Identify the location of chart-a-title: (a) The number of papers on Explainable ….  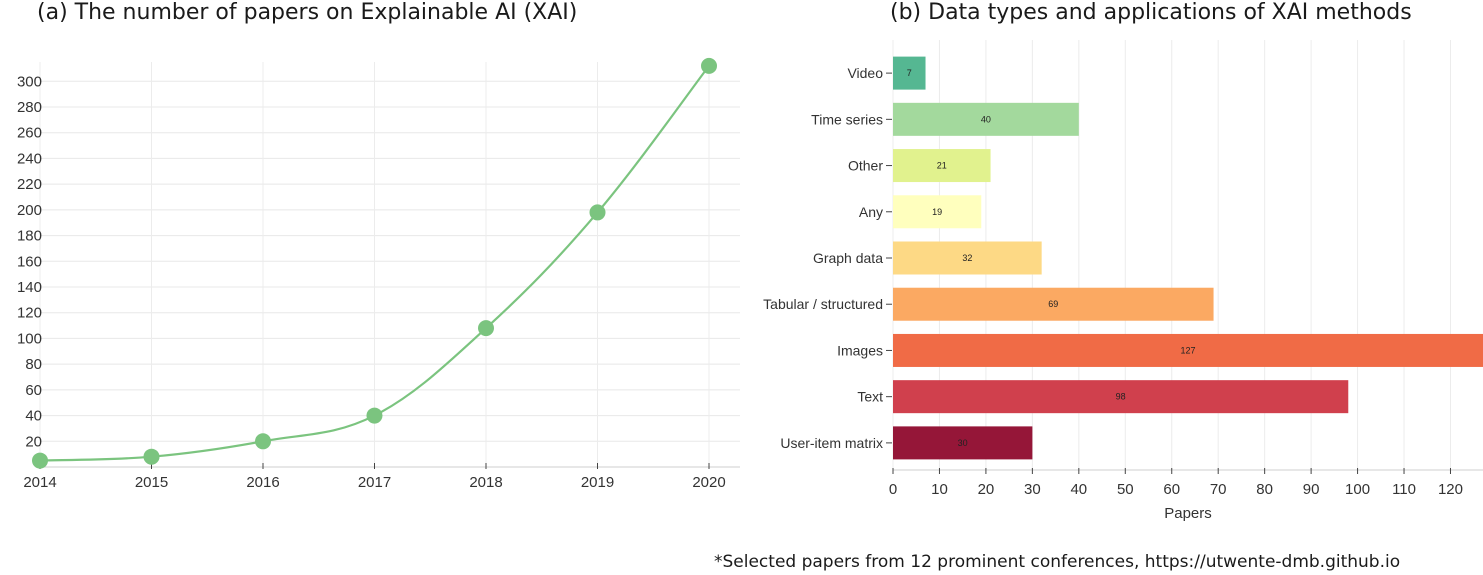
(307, 12).